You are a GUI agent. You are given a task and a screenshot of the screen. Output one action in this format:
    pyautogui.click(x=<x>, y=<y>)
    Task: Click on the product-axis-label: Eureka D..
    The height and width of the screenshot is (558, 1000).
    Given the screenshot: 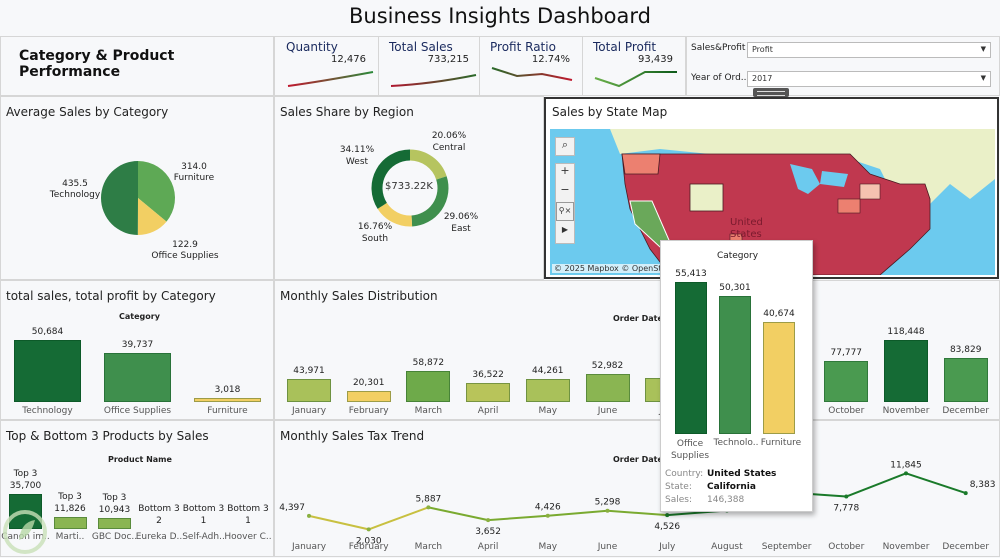 What is the action you would take?
    pyautogui.click(x=159, y=537)
    